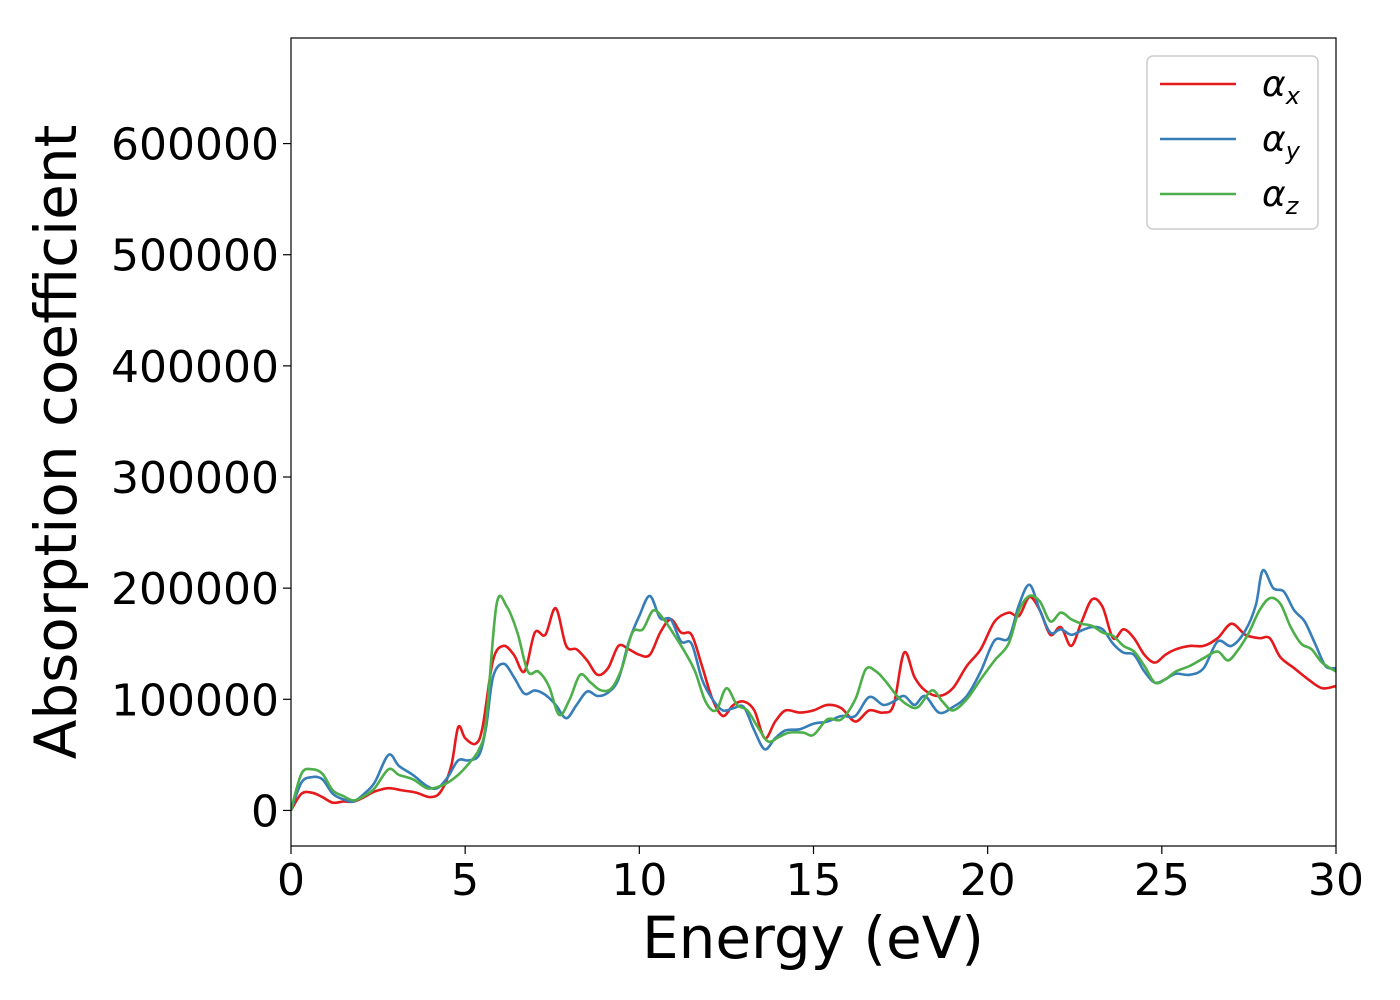 The image size is (1400, 1000). Describe the element at coordinates (195, 700) in the screenshot. I see `y-tick-label: 100000` at that location.